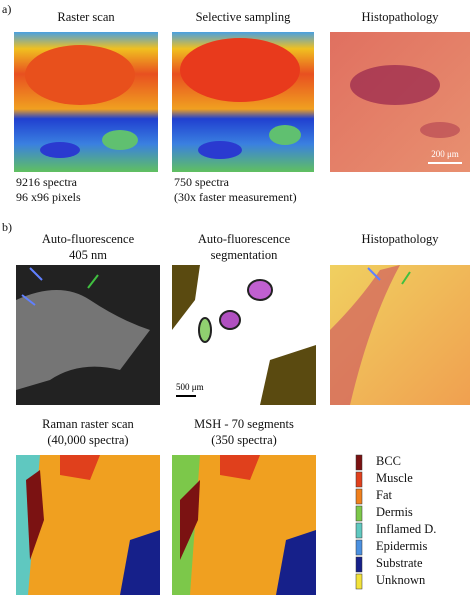  I want to click on legend-label: Unknown, so click(401, 580).